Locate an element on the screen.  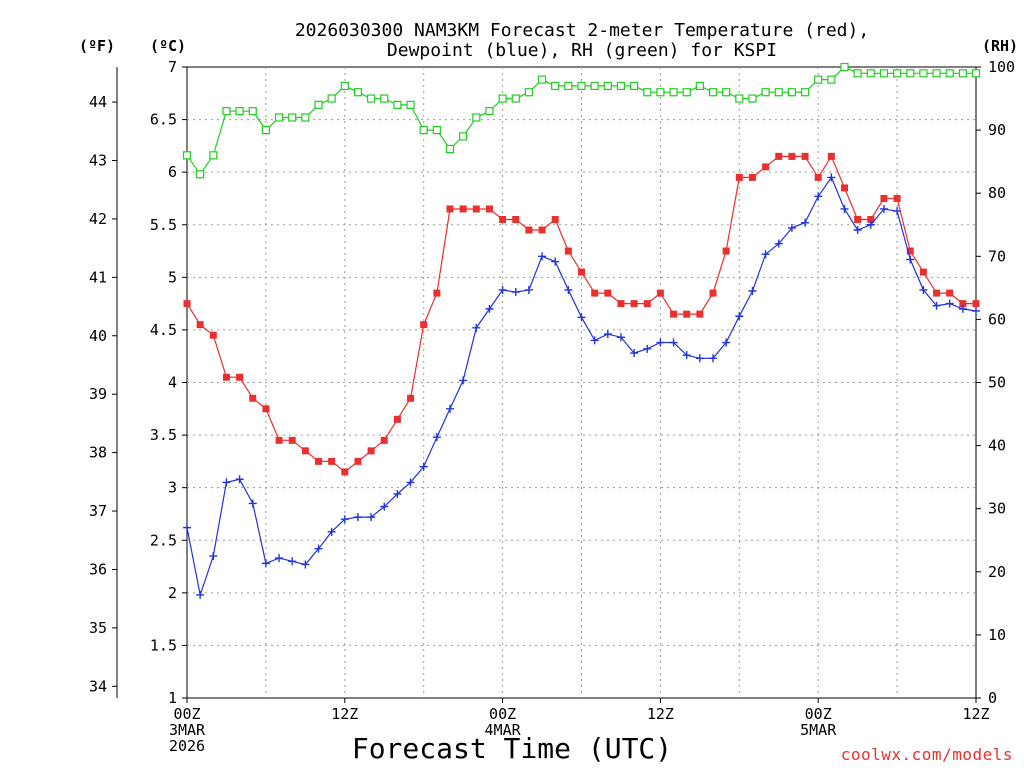
rh-tick-label: 20 is located at coordinates (997, 572).